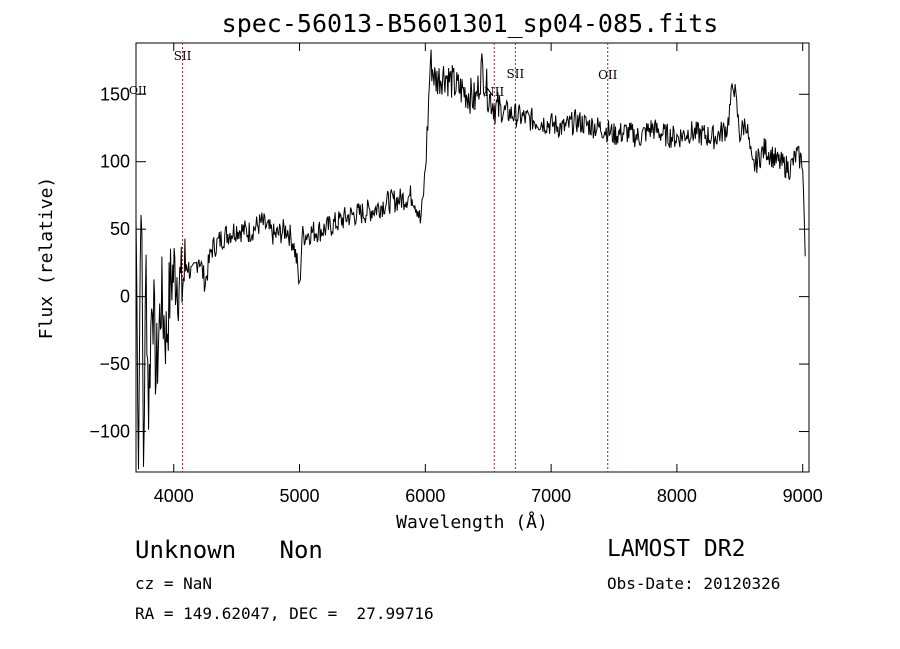 The image size is (900, 649). Describe the element at coordinates (125, 297) in the screenshot. I see `y-tick-label: 0` at that location.